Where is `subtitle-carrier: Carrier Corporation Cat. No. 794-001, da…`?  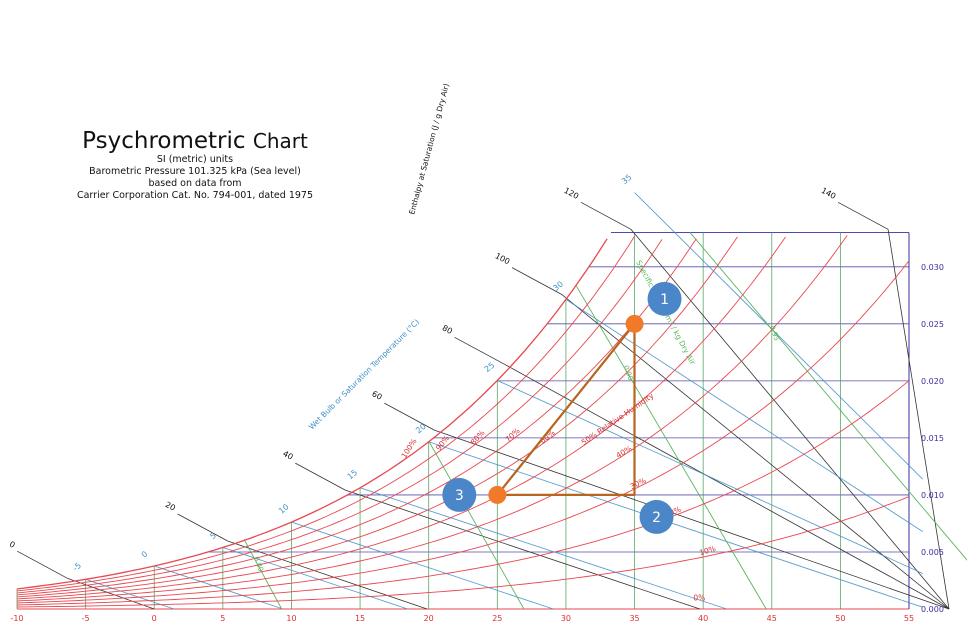
subtitle-carrier: Carrier Corporation Cat. No. 794-001, da… is located at coordinates (195, 195).